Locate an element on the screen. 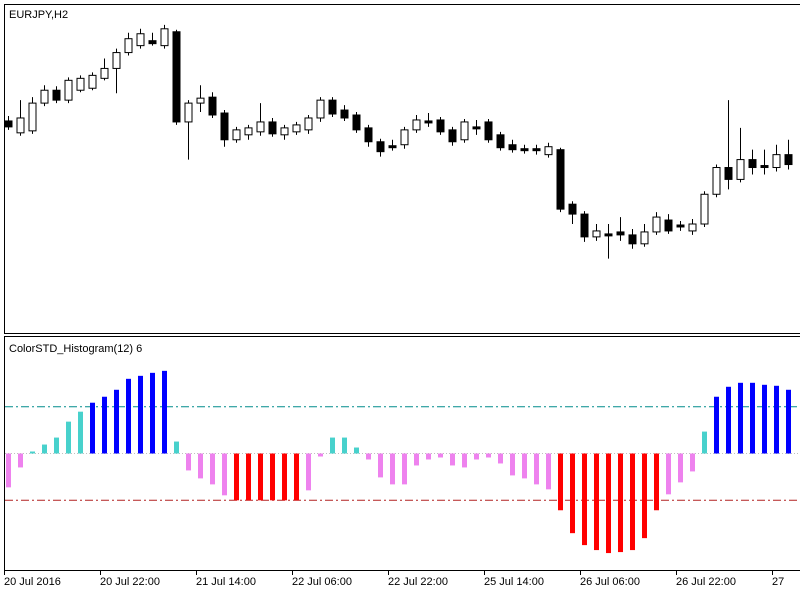 Image resolution: width=800 pixels, height=600 pixels. x-tick-label: 20 Jul 2016 is located at coordinates (32, 582).